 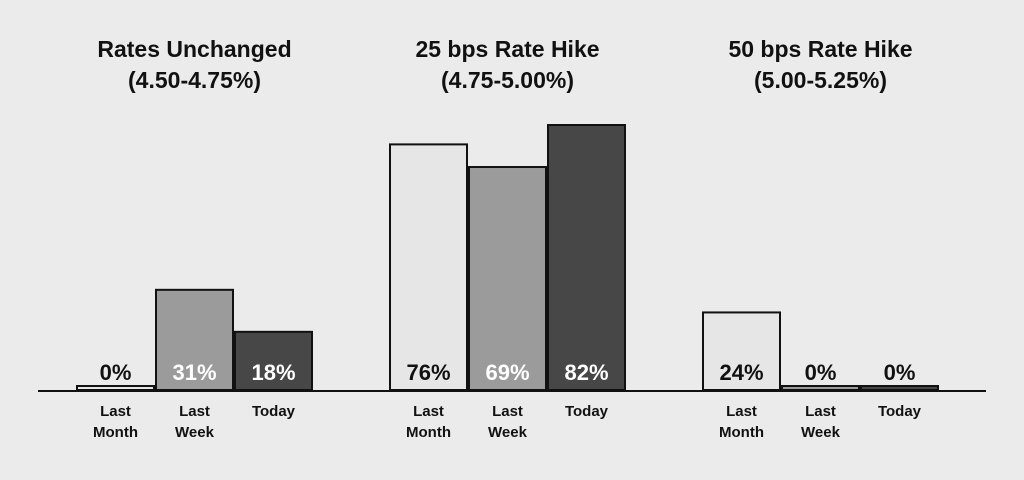 What do you see at coordinates (194, 372) in the screenshot?
I see `data-label: 31%` at bounding box center [194, 372].